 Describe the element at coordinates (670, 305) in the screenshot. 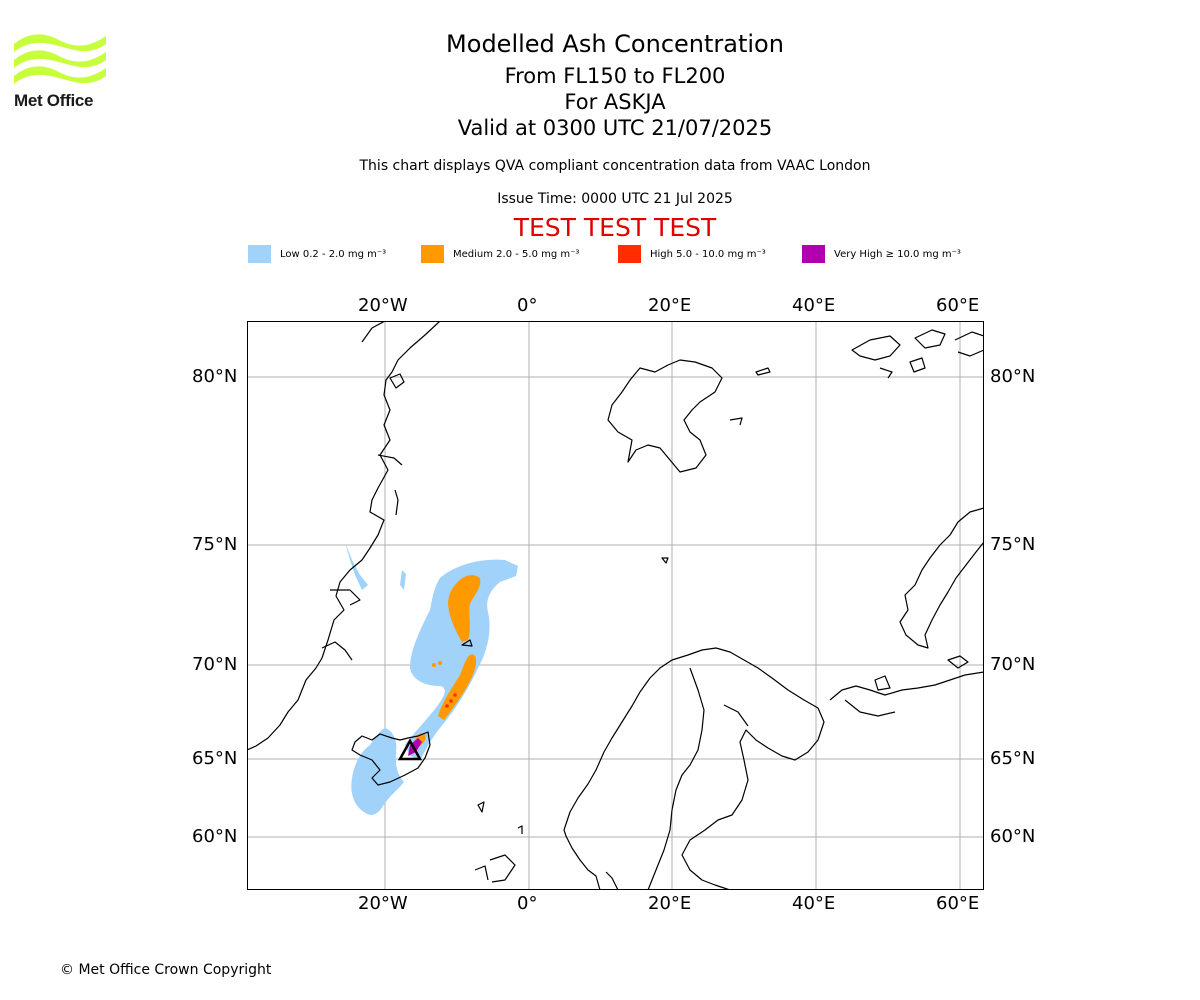

I see `lon-tick-top-20e: 20°E` at that location.